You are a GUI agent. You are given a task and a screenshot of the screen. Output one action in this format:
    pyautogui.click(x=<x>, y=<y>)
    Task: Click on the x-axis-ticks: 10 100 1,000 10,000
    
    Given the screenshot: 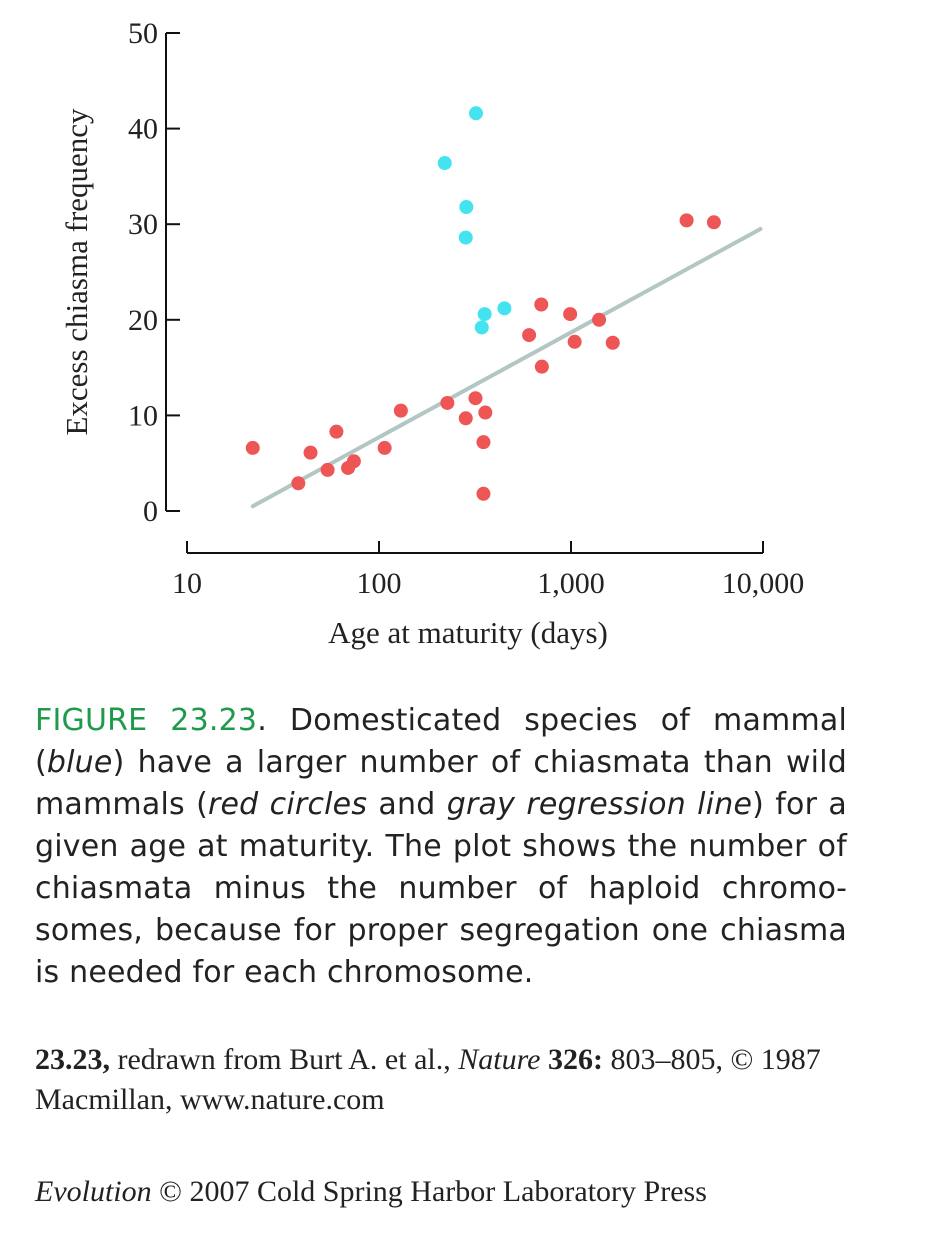 What is the action you would take?
    pyautogui.click(x=488, y=570)
    